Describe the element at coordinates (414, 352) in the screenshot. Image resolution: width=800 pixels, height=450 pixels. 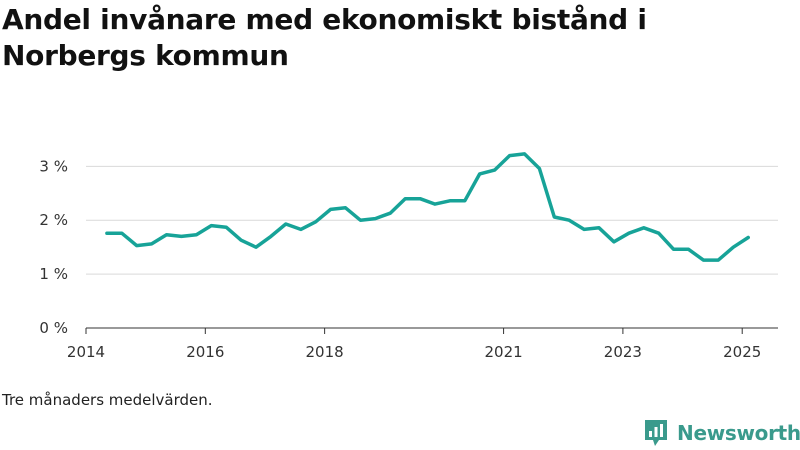
I see `x-axis-tick-labels: 2014 2016 2018 2021 2023 2025` at that location.